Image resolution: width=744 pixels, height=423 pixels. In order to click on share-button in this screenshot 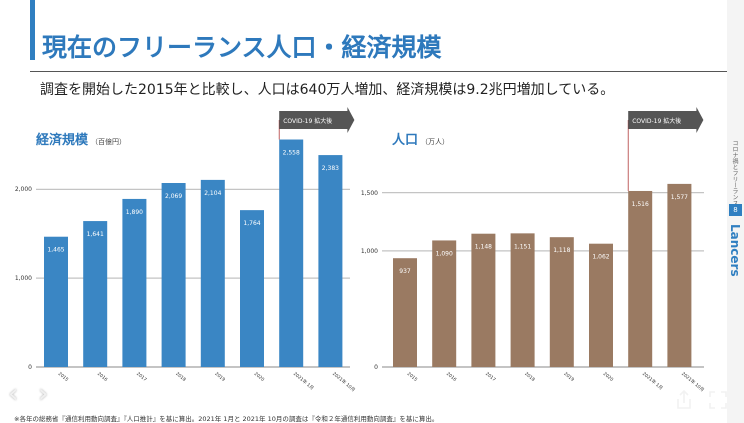, I will do `click(684, 400)`.